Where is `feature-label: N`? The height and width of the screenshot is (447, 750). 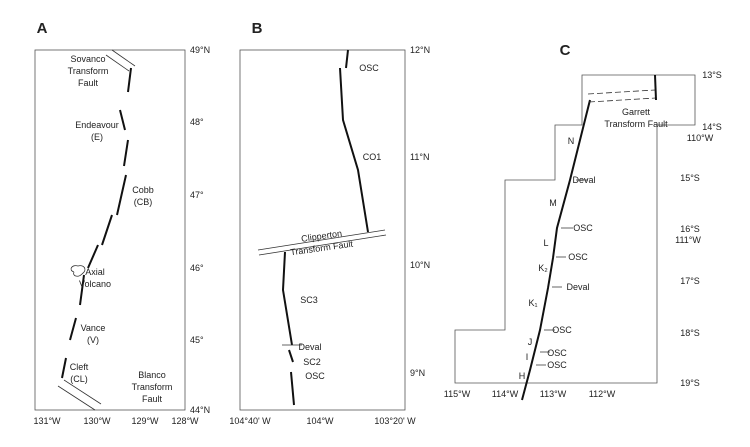
feature-label: N is located at coordinates (571, 141).